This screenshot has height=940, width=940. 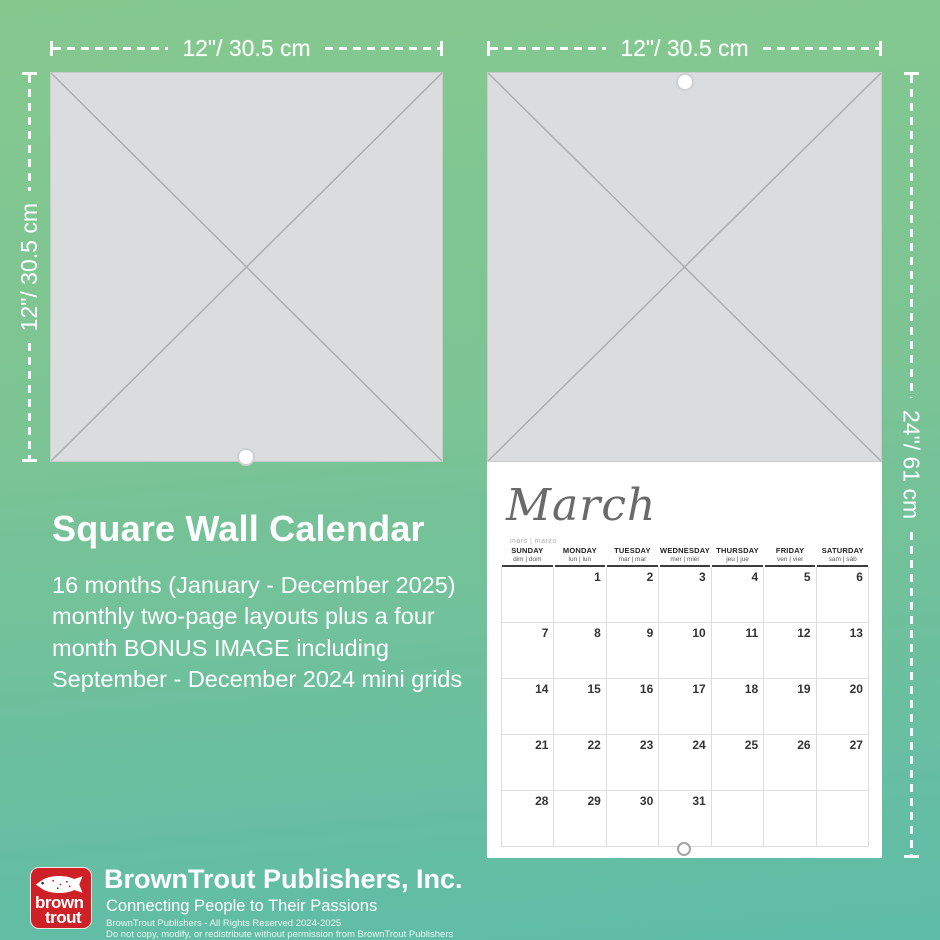 I want to click on calendar-day-cell: 16, so click(x=633, y=707).